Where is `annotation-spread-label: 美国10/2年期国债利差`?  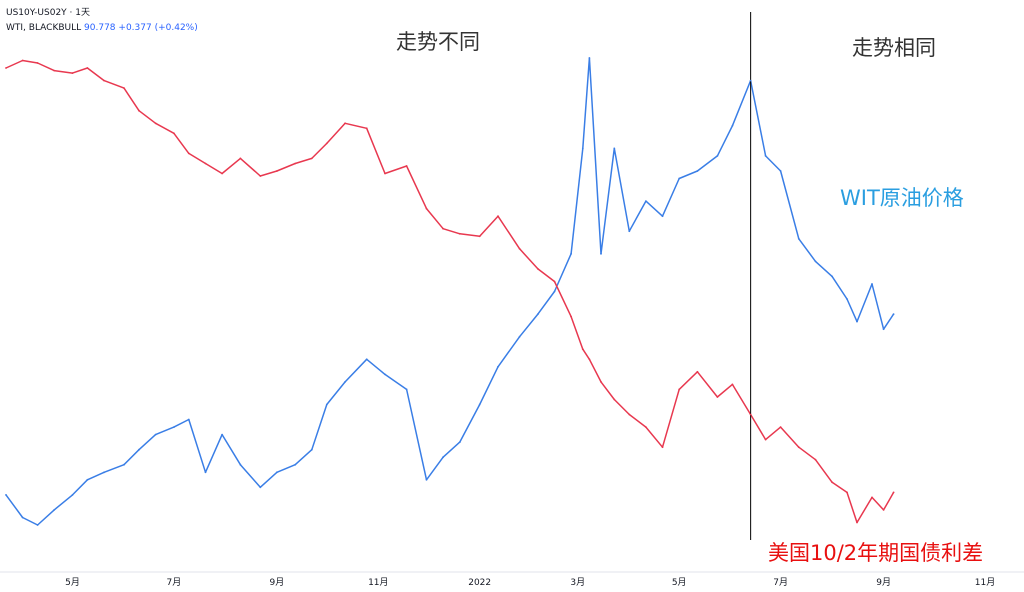 annotation-spread-label: 美国10/2年期国债利差 is located at coordinates (876, 553).